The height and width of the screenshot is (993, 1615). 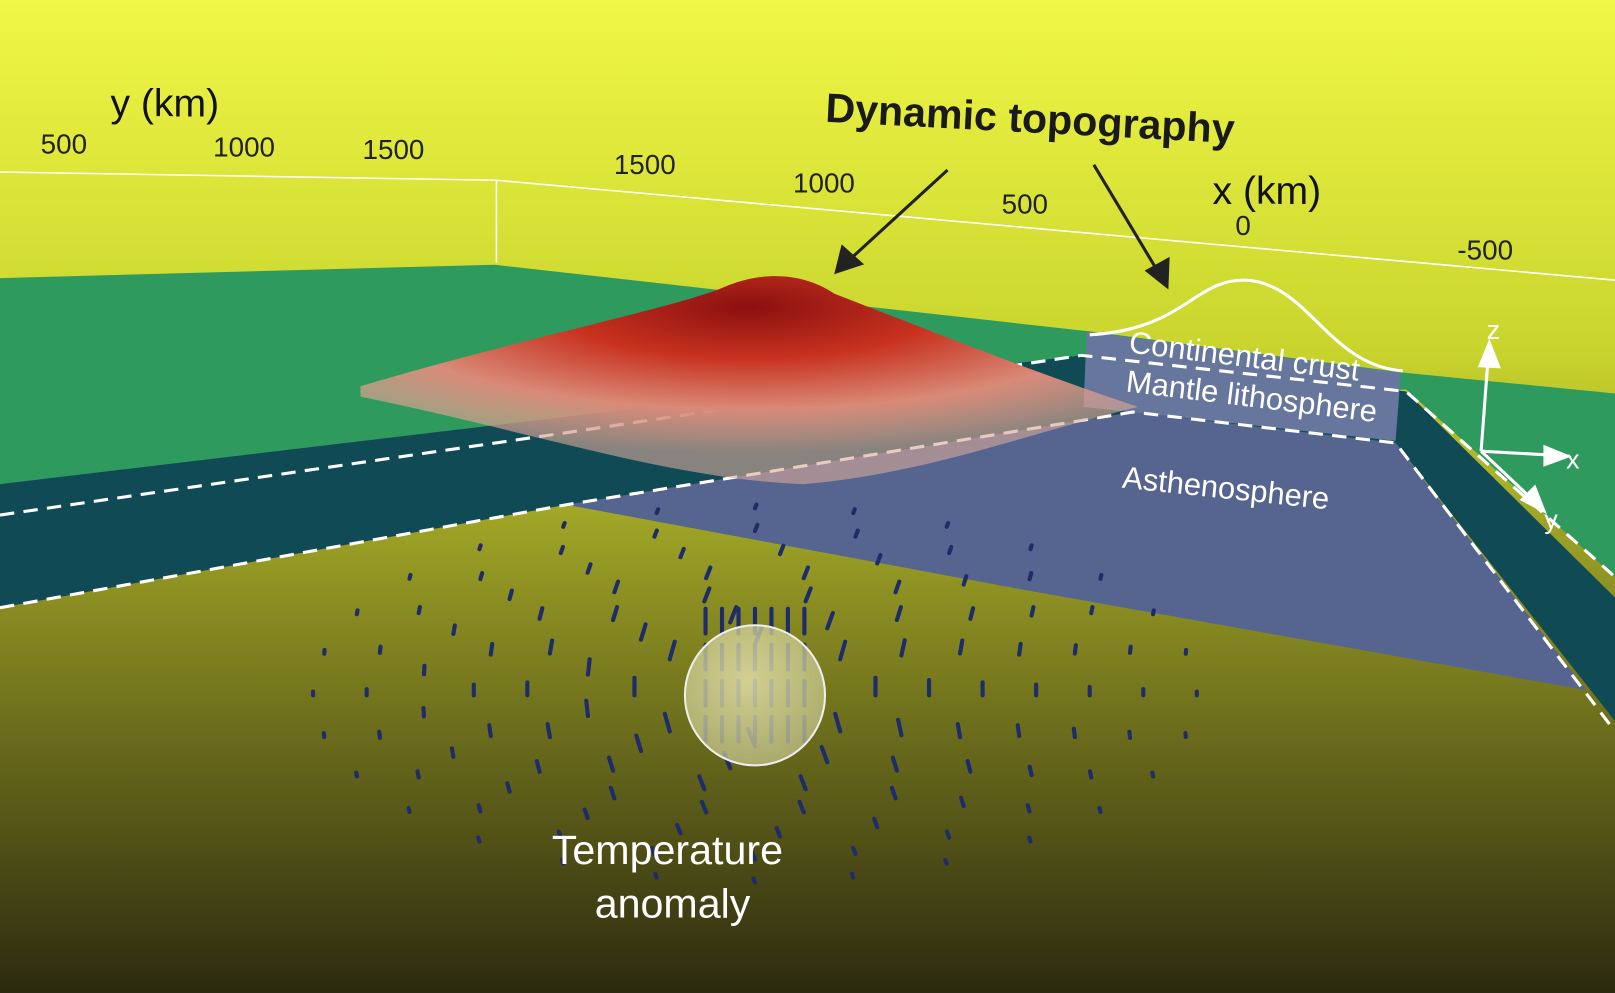 I want to click on topography-curve, so click(x=1246, y=325).